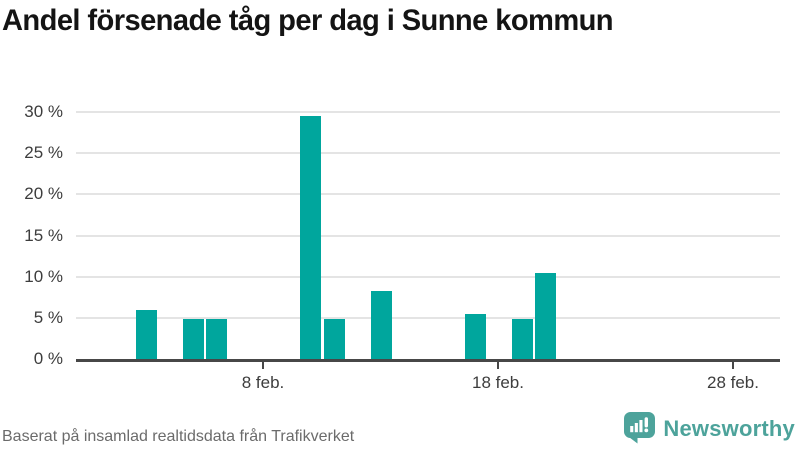 The height and width of the screenshot is (450, 800). I want to click on gridline-15pct, so click(428, 236).